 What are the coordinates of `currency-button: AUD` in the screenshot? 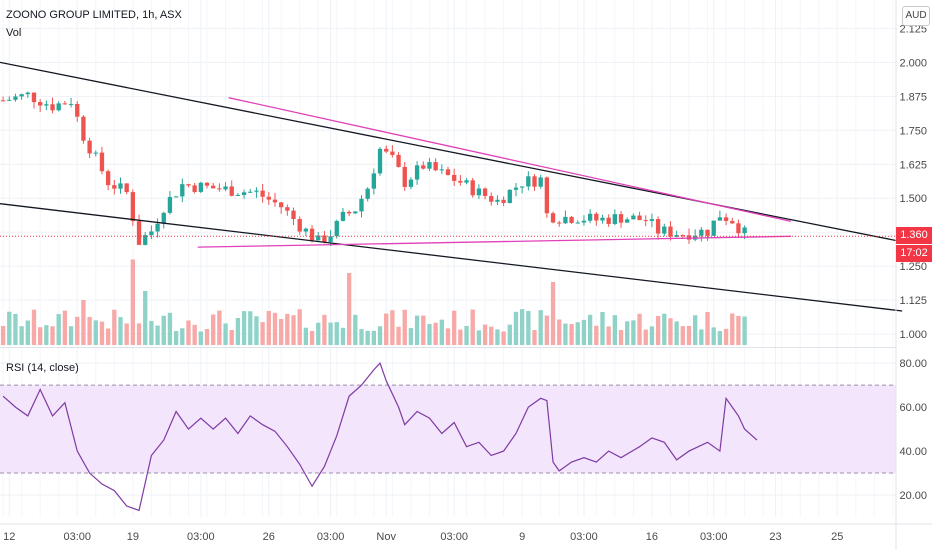 It's located at (916, 16).